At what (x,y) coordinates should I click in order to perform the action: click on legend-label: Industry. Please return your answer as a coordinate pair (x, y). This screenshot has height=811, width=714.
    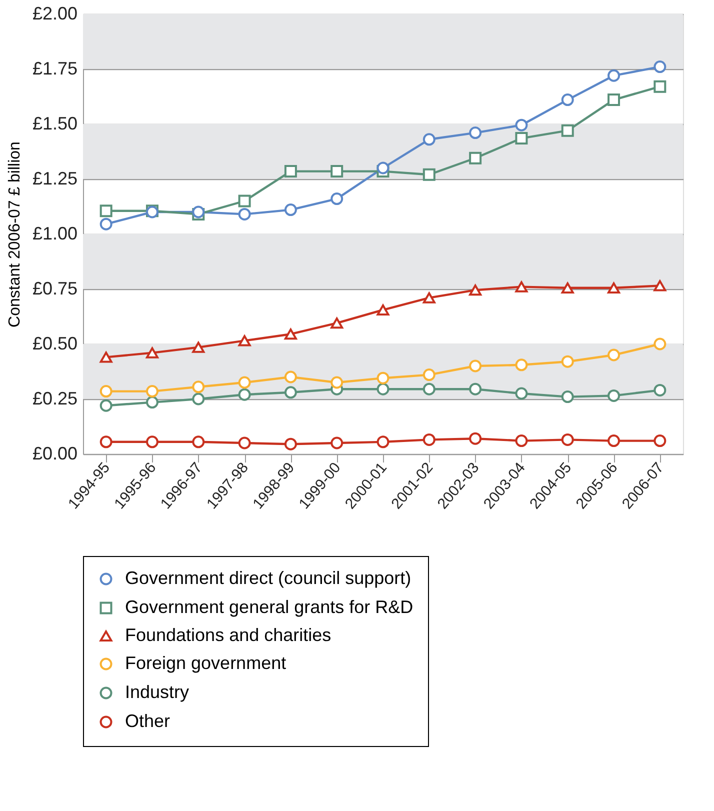
    Looking at the image, I should click on (157, 692).